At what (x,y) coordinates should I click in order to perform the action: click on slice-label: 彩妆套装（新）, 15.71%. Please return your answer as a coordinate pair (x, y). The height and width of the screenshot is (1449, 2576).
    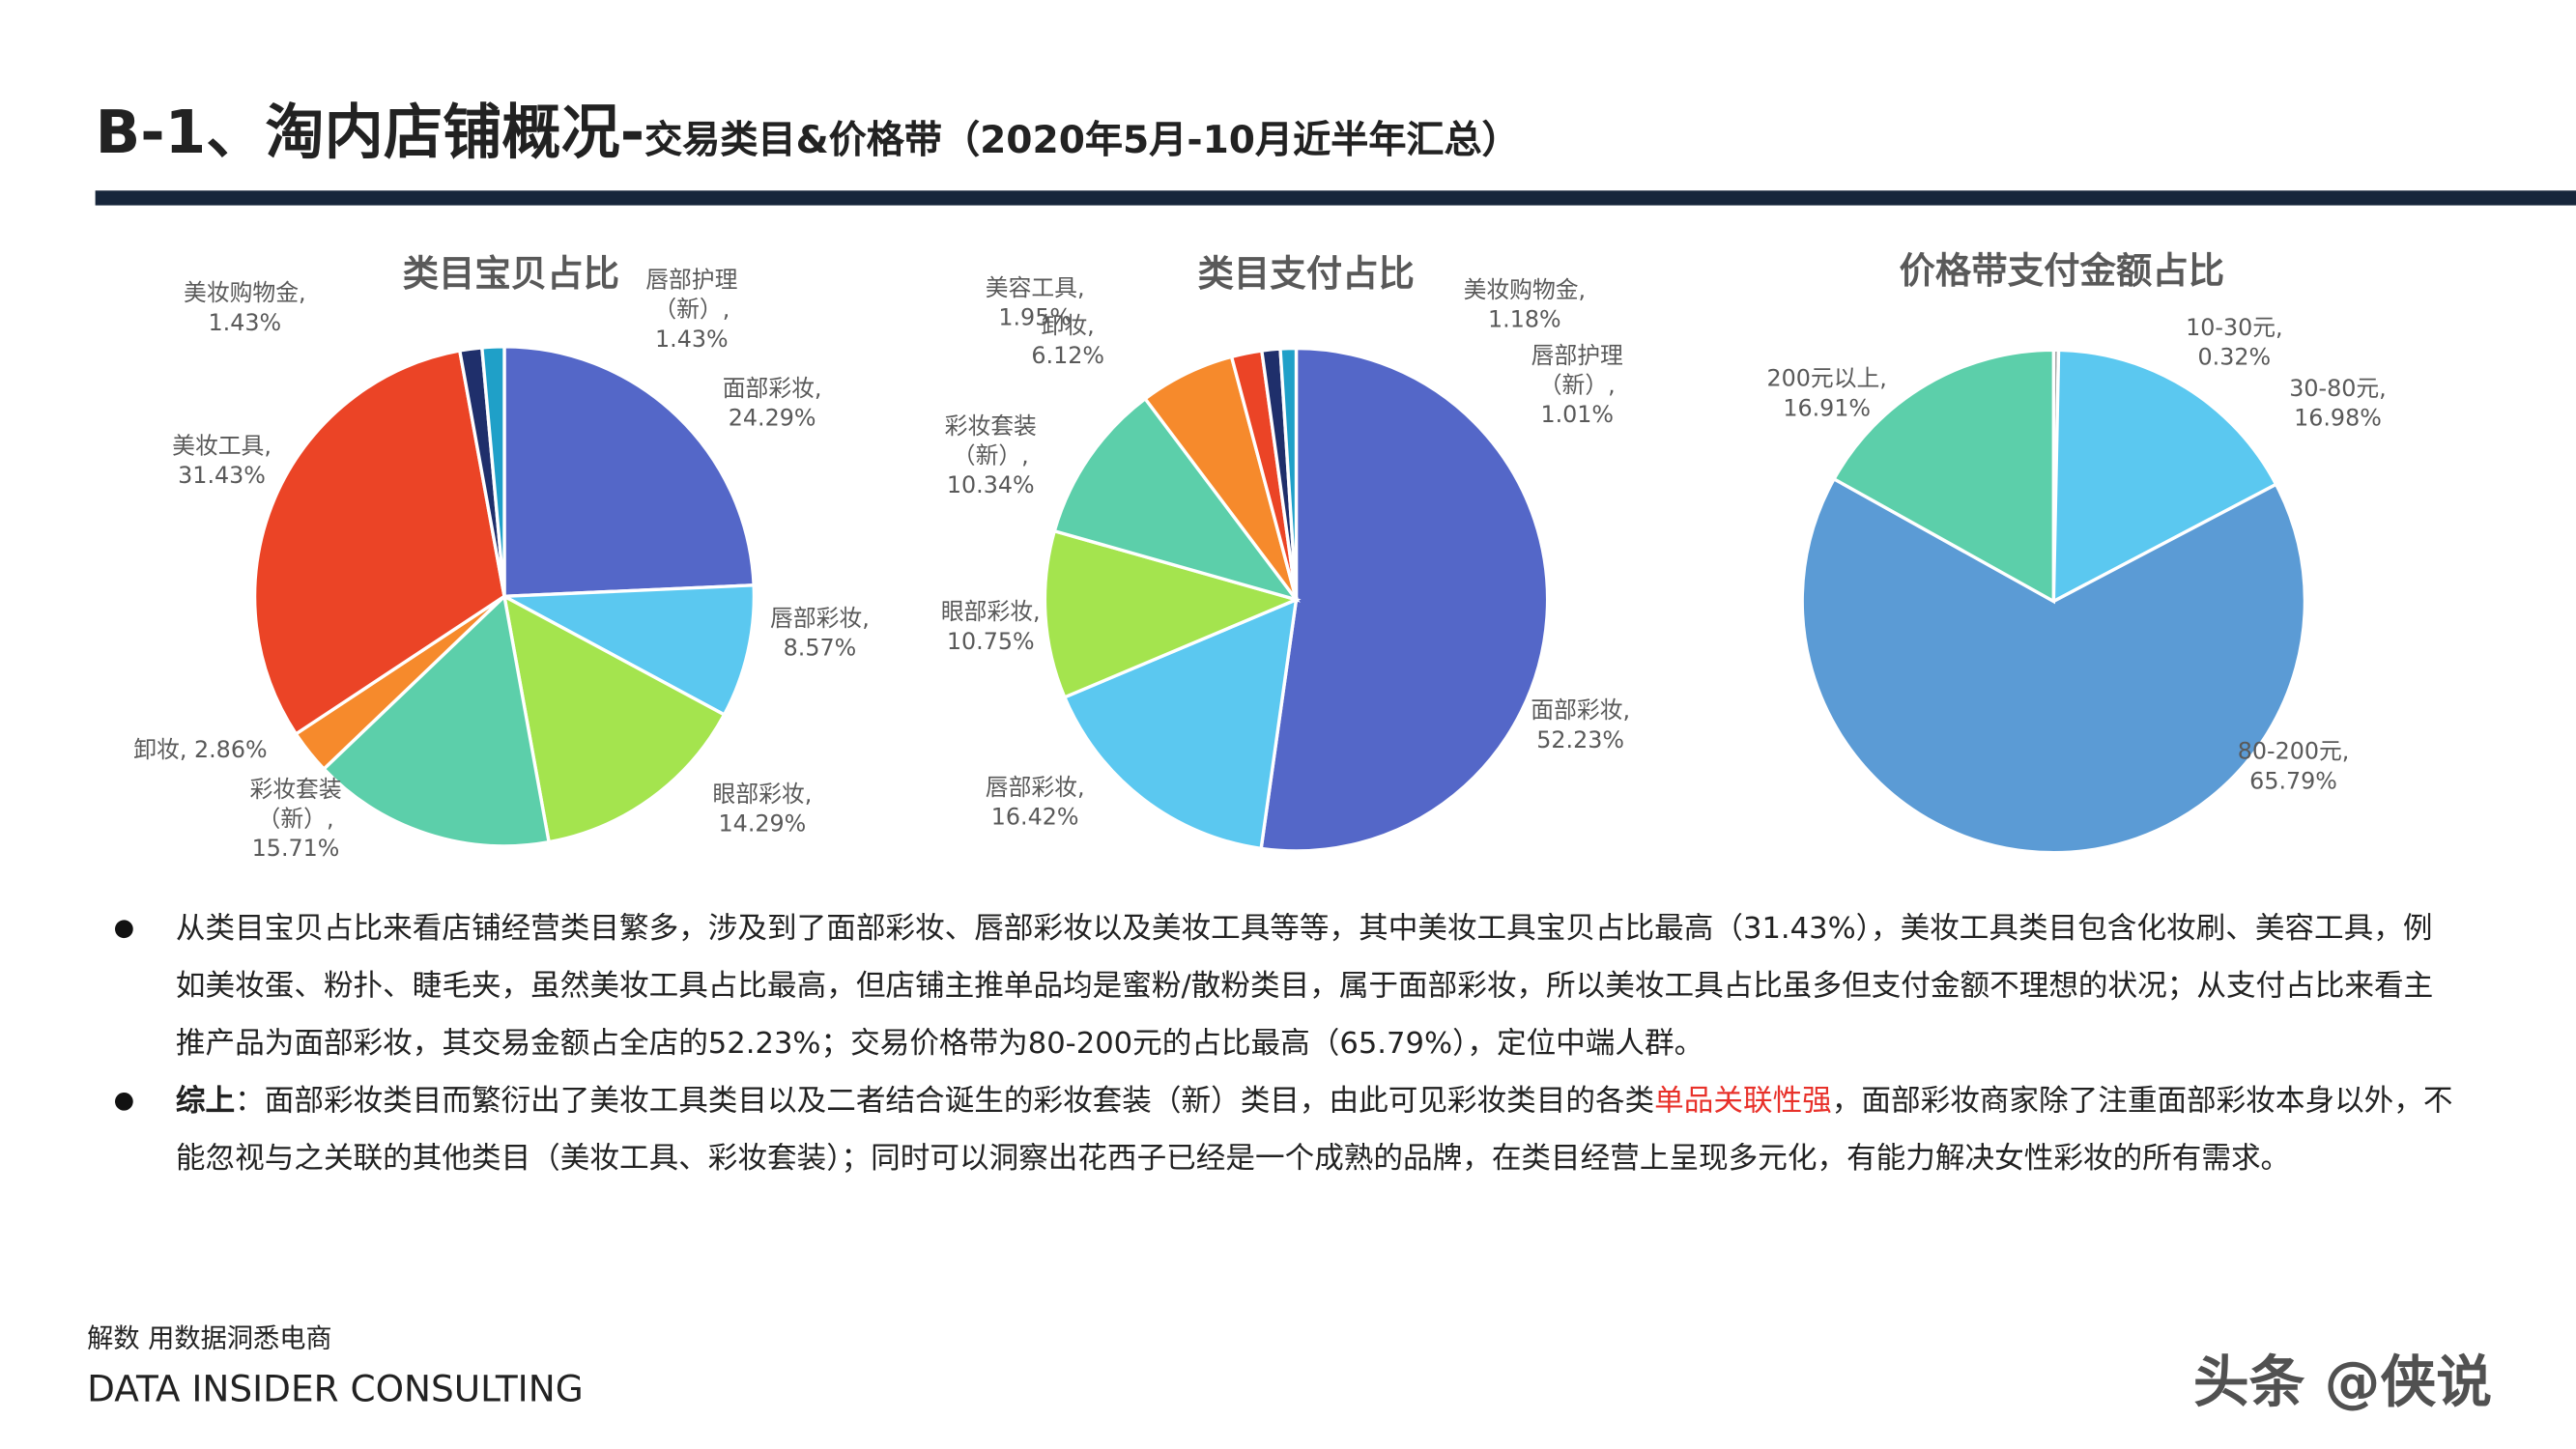
    Looking at the image, I should click on (295, 819).